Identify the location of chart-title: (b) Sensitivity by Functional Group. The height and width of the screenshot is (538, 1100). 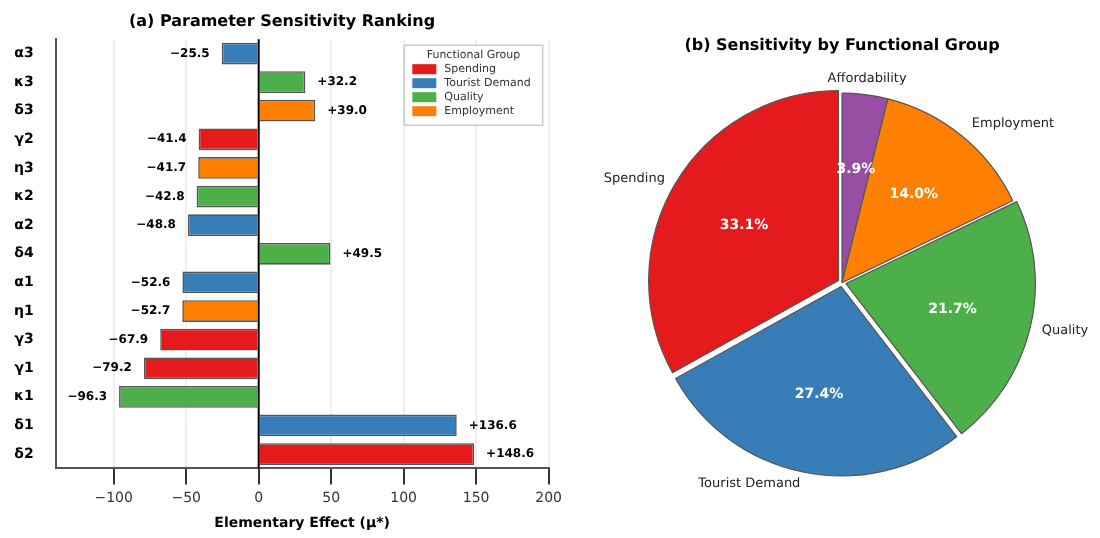
(842, 44).